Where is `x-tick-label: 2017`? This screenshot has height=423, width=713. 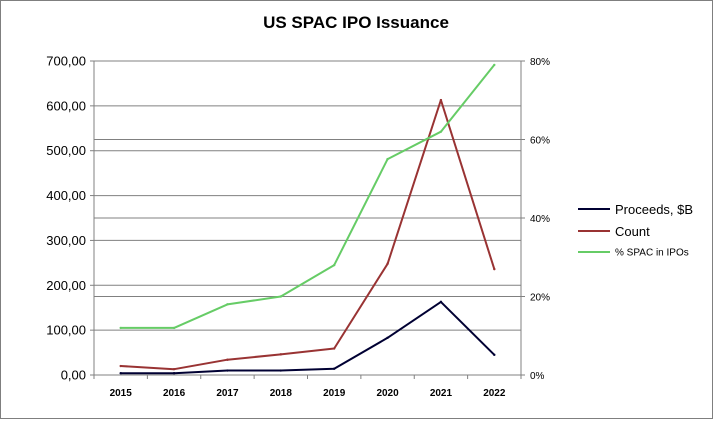
x-tick-label: 2017 is located at coordinates (227, 393).